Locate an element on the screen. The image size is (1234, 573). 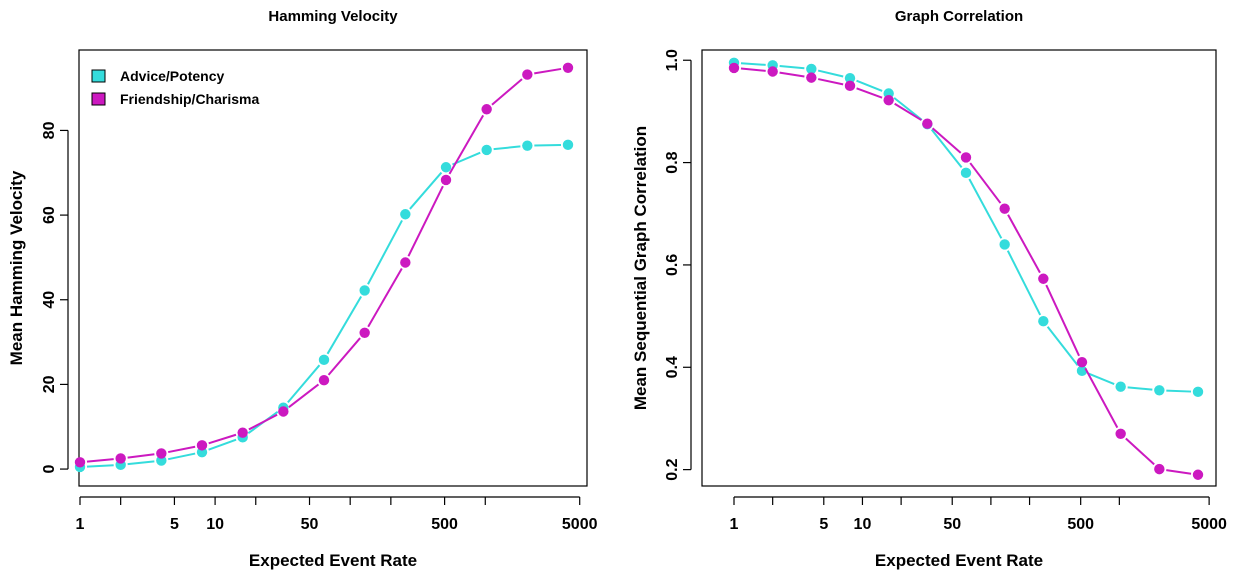
legend: Advice/Potency Friendship/Charisma is located at coordinates (175, 87).